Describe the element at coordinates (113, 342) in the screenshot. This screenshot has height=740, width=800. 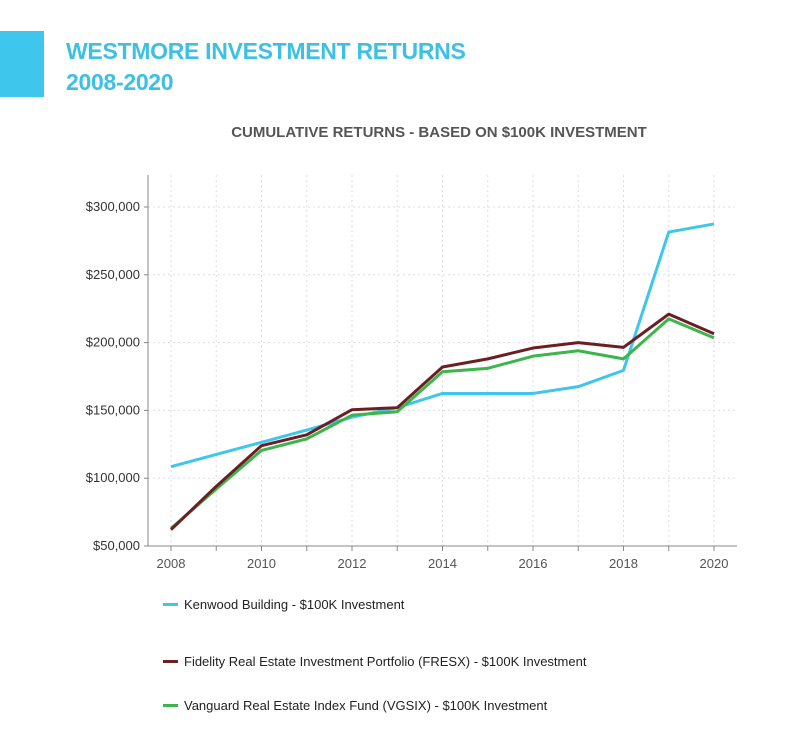
I see `y-tick-label: $200,000` at that location.